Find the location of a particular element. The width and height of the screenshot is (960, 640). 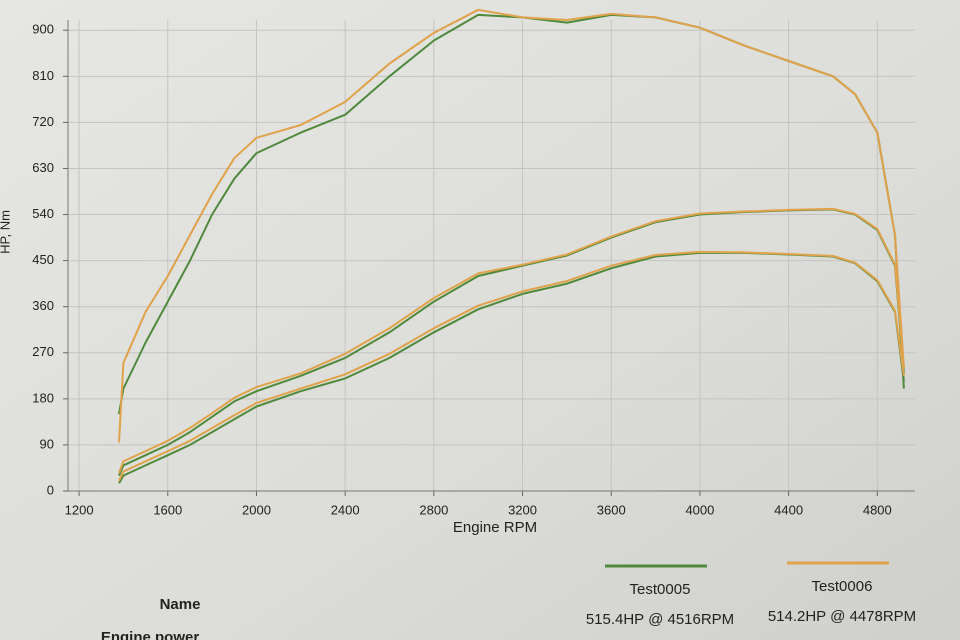

x-tick-label: 4800 is located at coordinates (877, 509).